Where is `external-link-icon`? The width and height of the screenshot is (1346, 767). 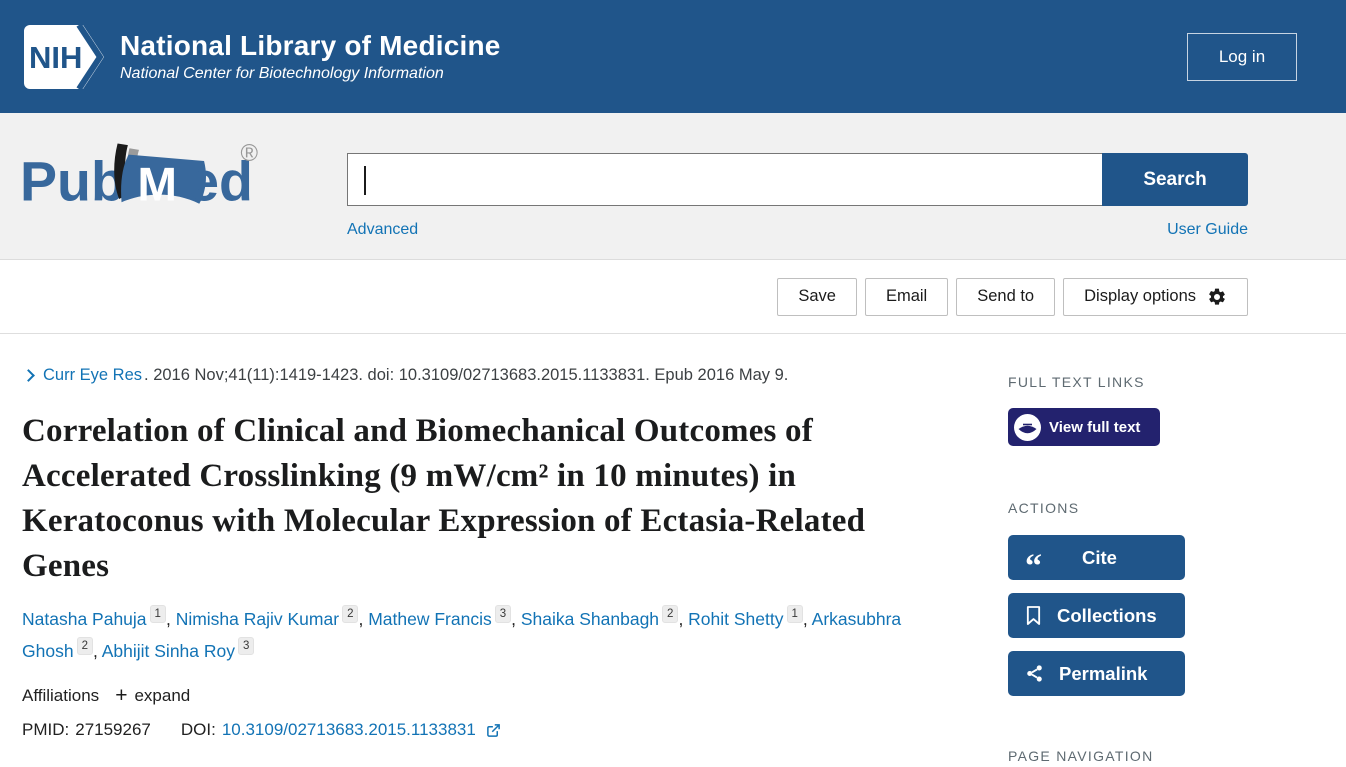 external-link-icon is located at coordinates (493, 730).